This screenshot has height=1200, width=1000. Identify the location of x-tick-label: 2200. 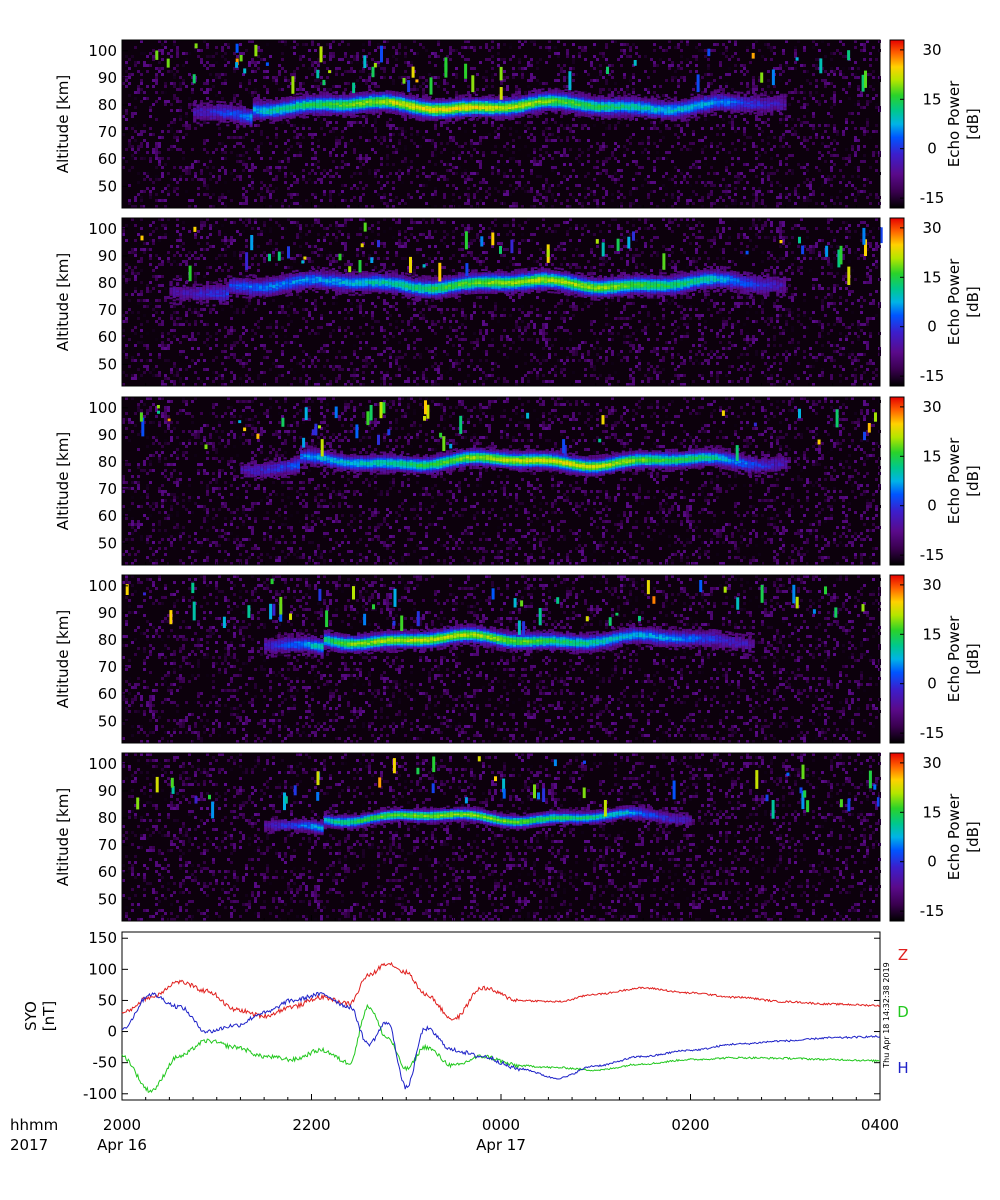
(311, 1125).